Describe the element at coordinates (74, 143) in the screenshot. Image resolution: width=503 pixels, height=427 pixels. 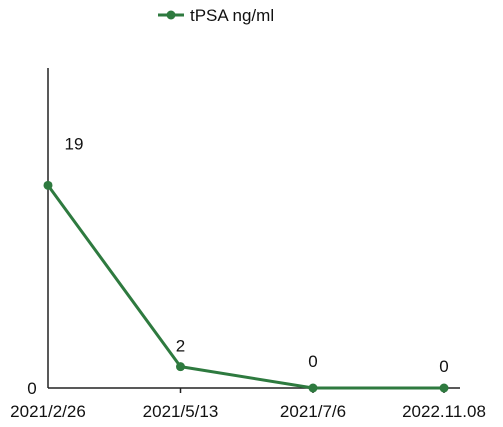
I see `data-label: 19` at that location.